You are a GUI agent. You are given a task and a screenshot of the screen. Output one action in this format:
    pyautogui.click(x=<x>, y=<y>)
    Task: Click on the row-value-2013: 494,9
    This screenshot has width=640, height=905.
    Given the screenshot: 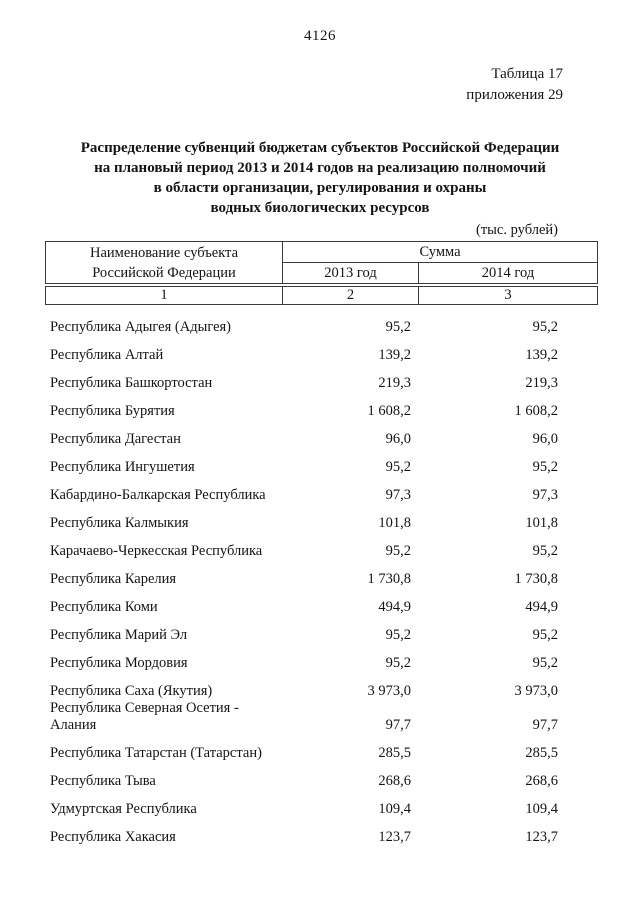 What is the action you would take?
    pyautogui.click(x=394, y=607)
    